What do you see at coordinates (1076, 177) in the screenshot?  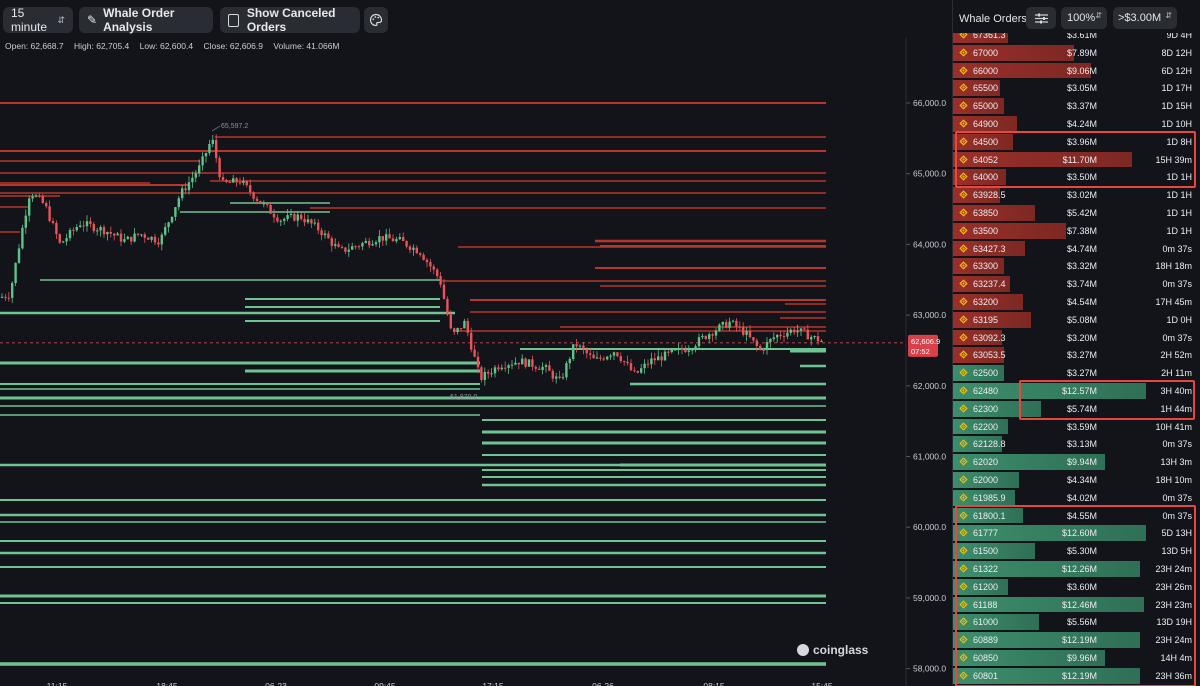 I see `order-row: 64000 $3.50M 1D 1H` at bounding box center [1076, 177].